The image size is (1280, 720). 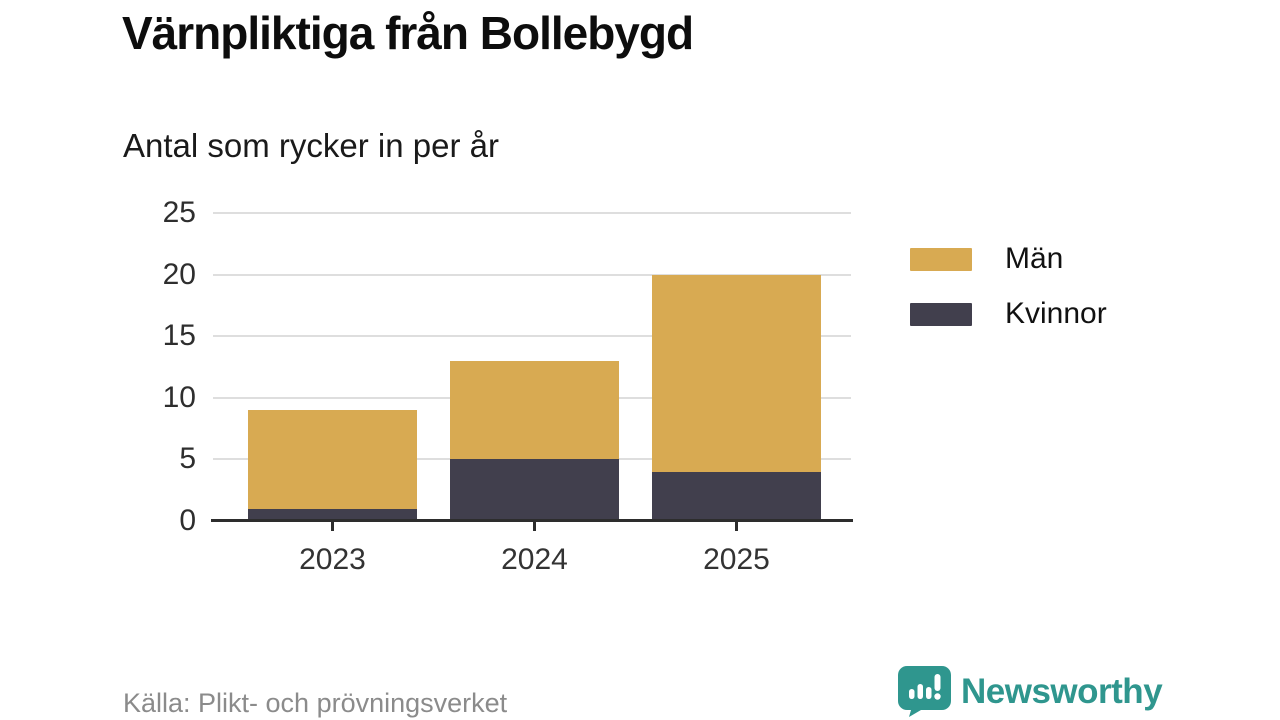 What do you see at coordinates (736, 559) in the screenshot?
I see `x-axis-tick-label: 2025` at bounding box center [736, 559].